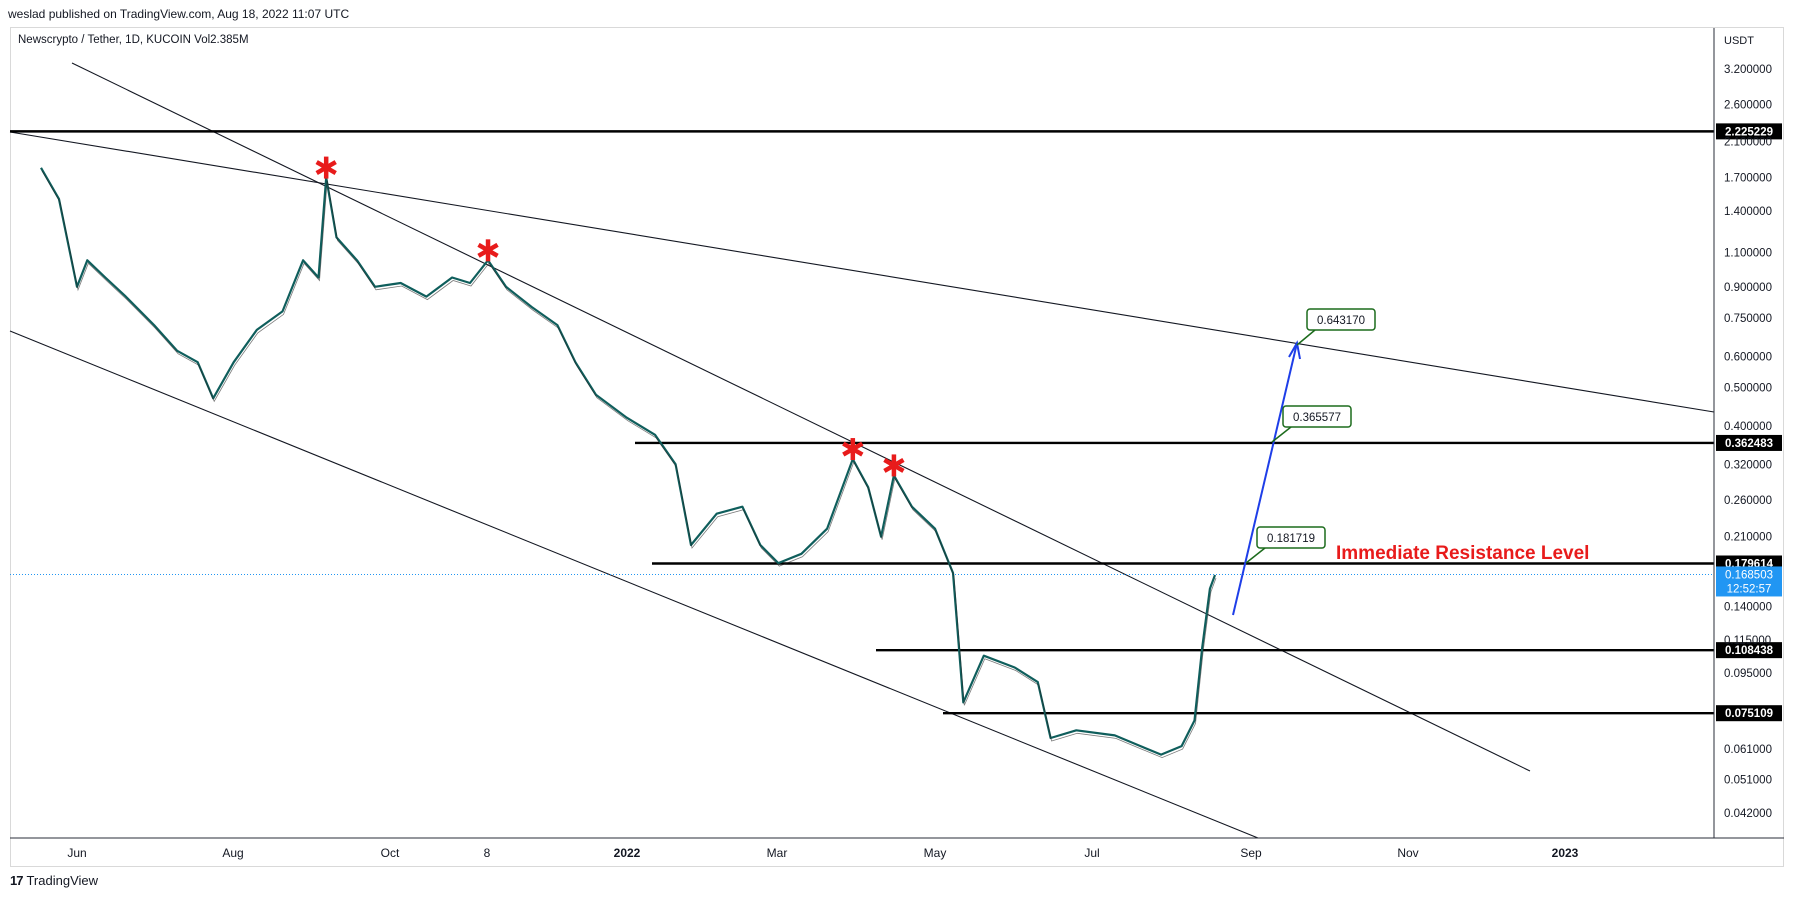  I want to click on y-tick-label: 0.061000, so click(1748, 750).